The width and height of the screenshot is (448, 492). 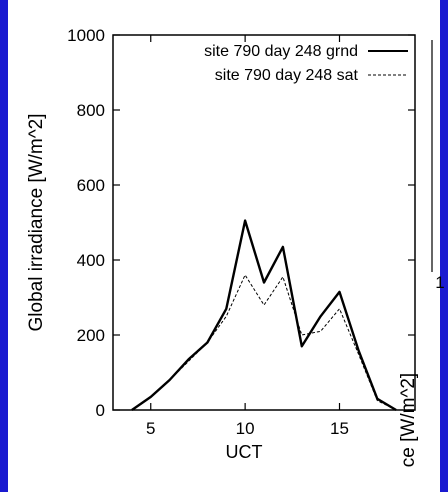 What do you see at coordinates (86, 35) in the screenshot?
I see `y-tick-label: 1000` at bounding box center [86, 35].